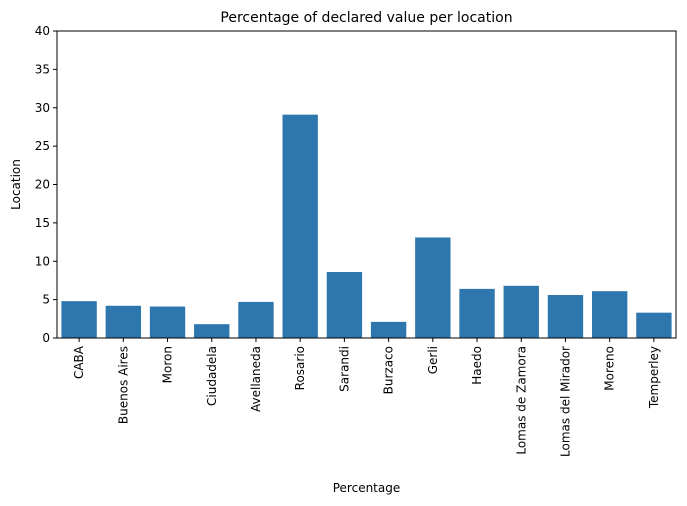 This screenshot has height=506, width=687. What do you see at coordinates (654, 377) in the screenshot?
I see `x-tick-label: Temperley` at bounding box center [654, 377].